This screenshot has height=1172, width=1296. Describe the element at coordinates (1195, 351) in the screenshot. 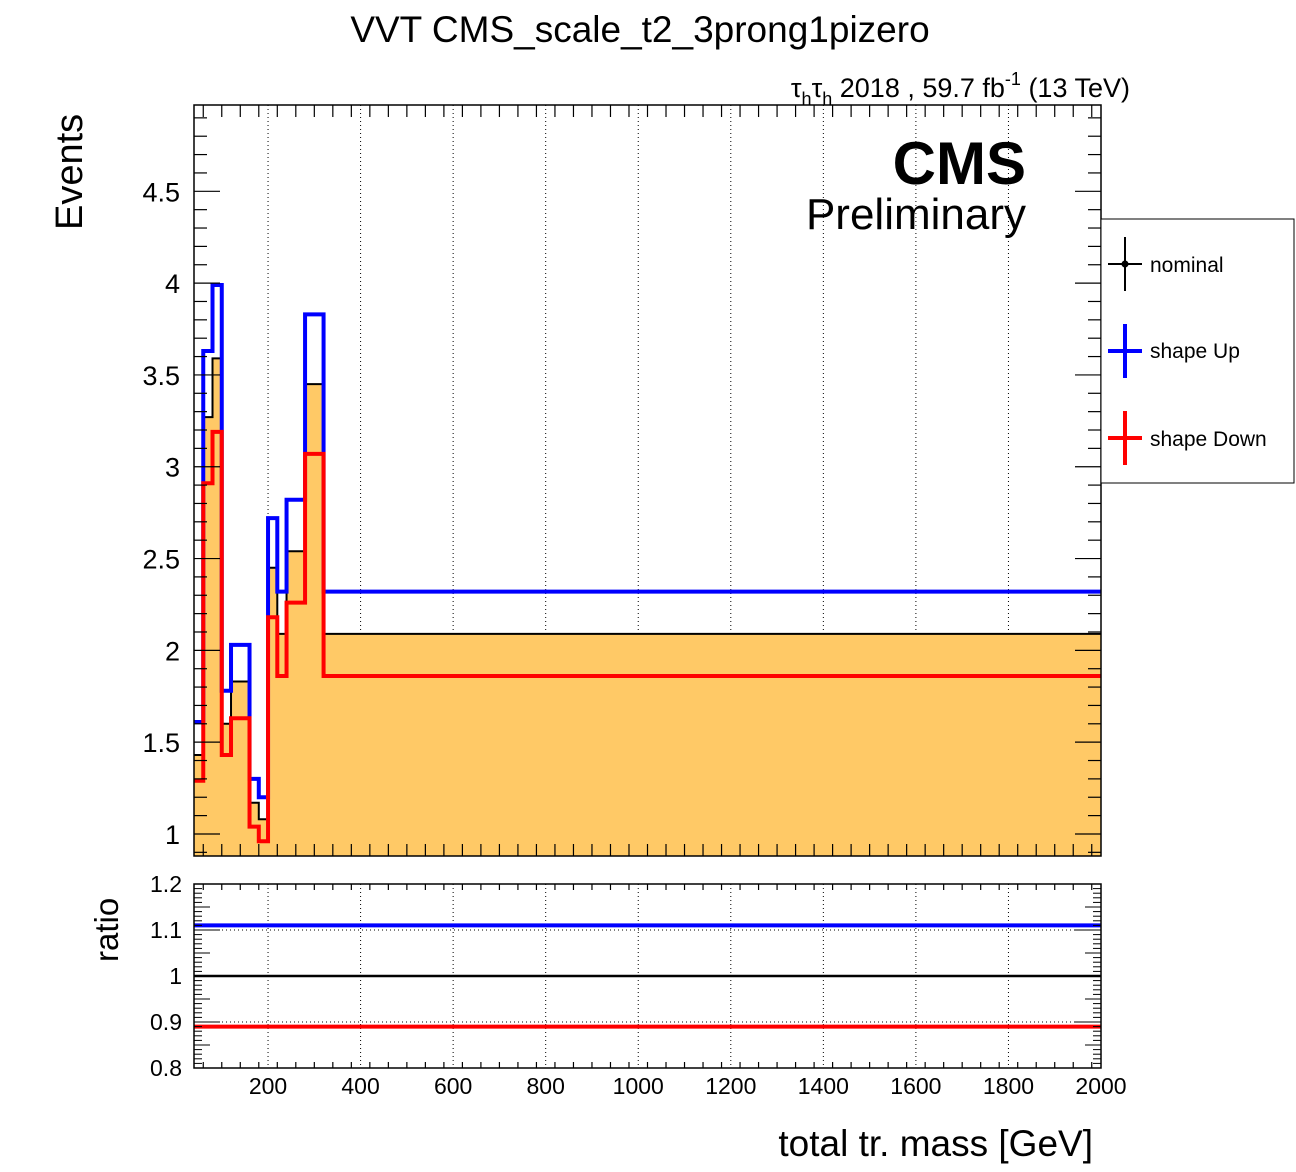

I see `legend-label-shape-up: shape Up` at that location.